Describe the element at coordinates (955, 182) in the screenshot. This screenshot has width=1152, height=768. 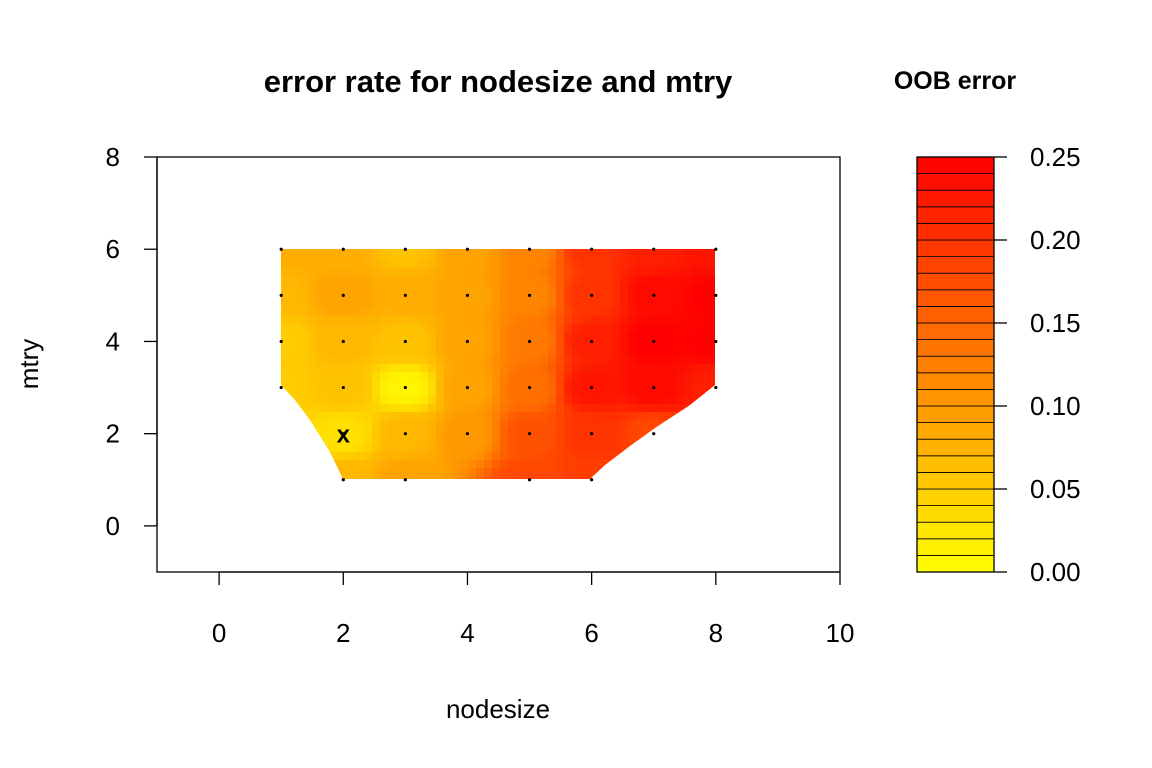
I see `legend-swatch` at that location.